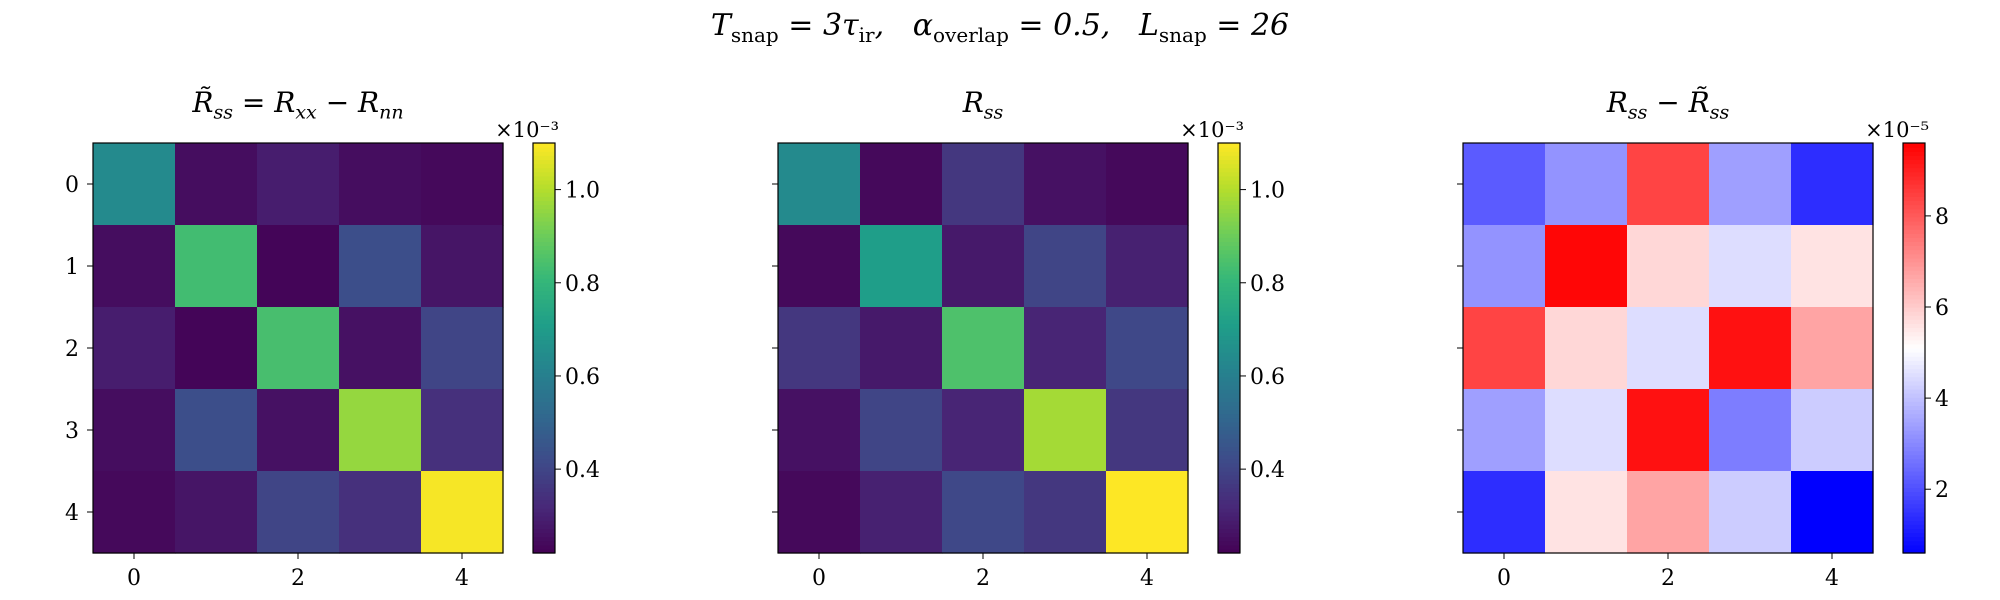 This screenshot has height=600, width=2000. I want to click on heatmap-cell-r1-c1, so click(216, 266).